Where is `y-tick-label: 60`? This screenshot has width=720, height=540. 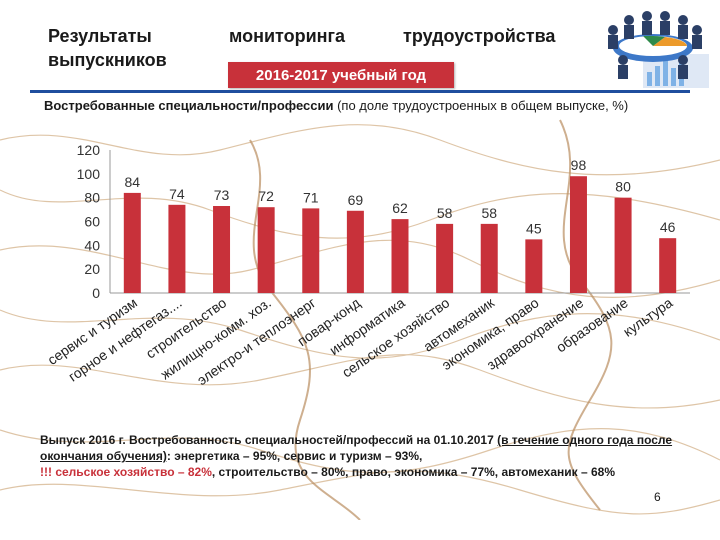 y-tick-label: 60 is located at coordinates (92, 222).